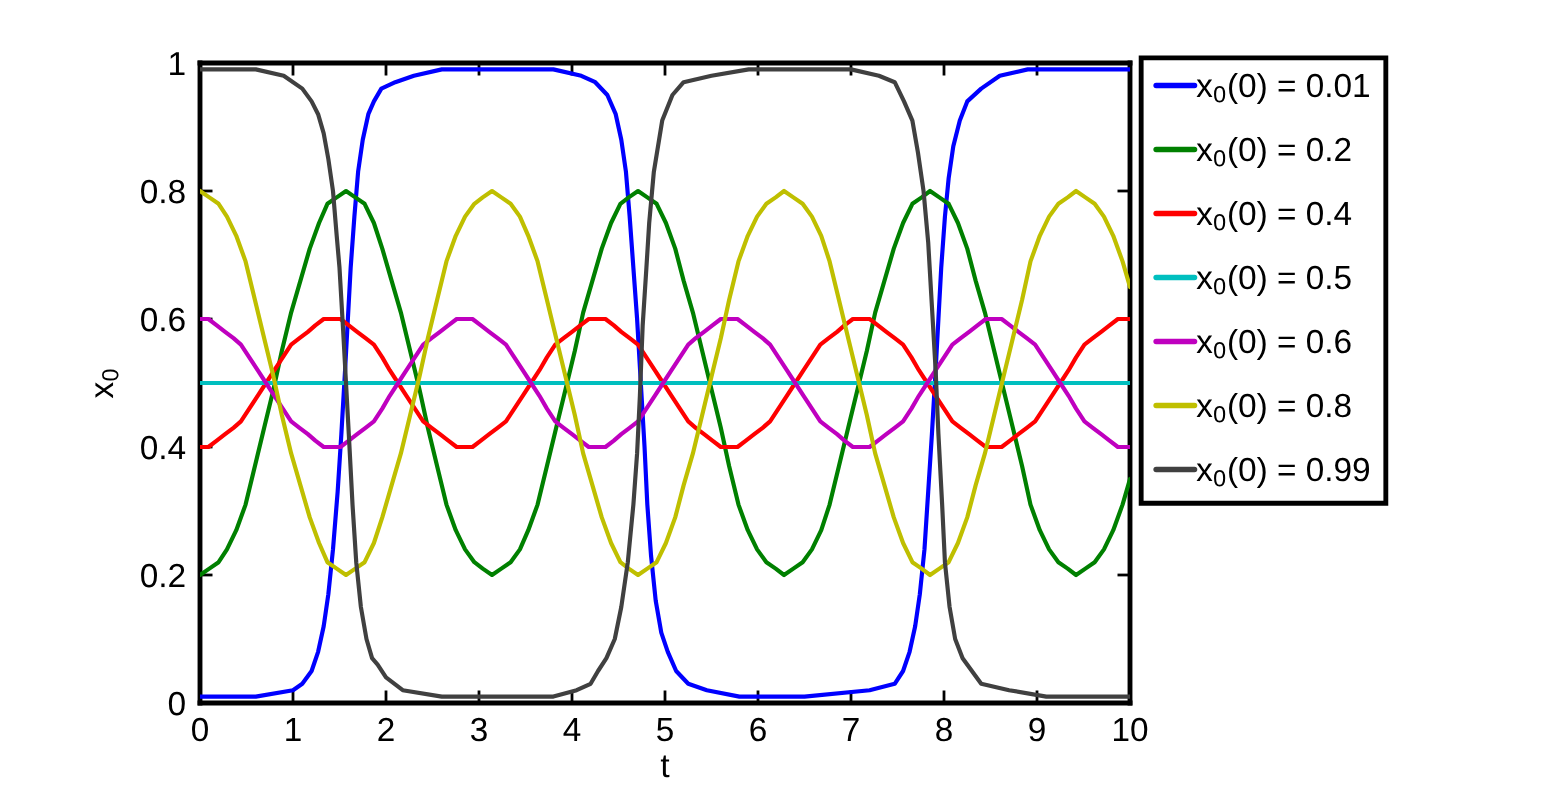 The image size is (1543, 800). I want to click on x-tick-label: 1, so click(293, 730).